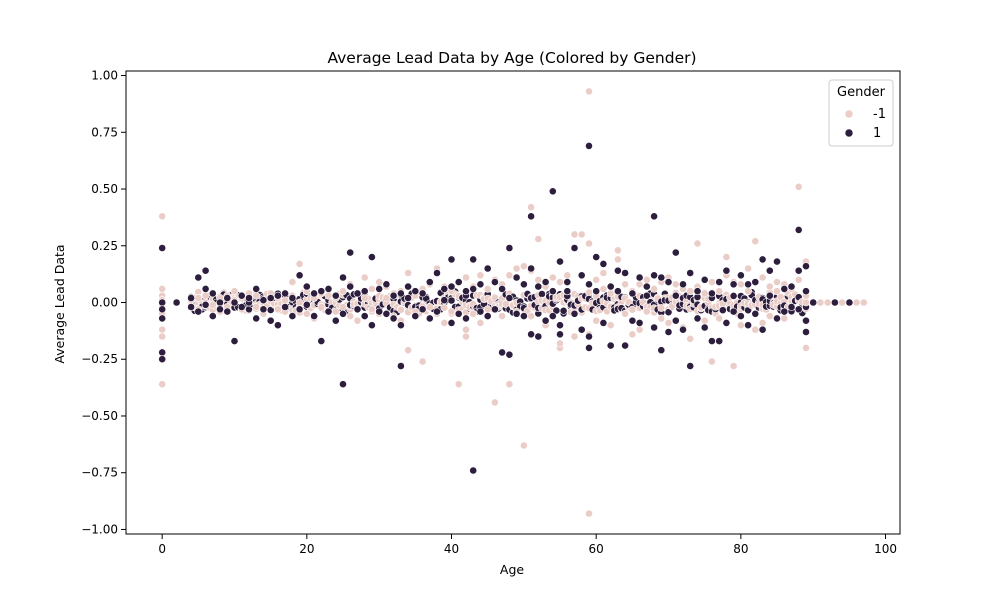 This screenshot has height=600, width=1000. What do you see at coordinates (512, 569) in the screenshot?
I see `x-axis-label: Age` at bounding box center [512, 569].